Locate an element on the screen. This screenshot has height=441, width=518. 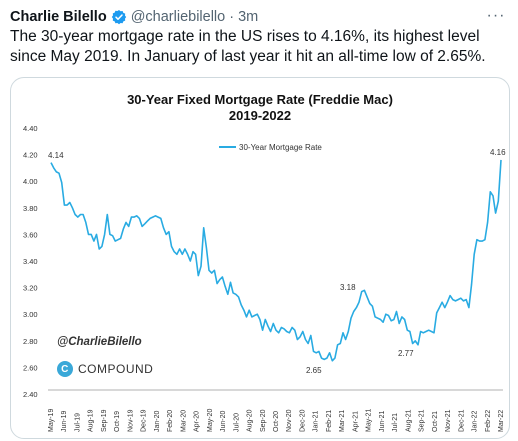
x-tick-label: Oct-19 is located at coordinates (117, 421).